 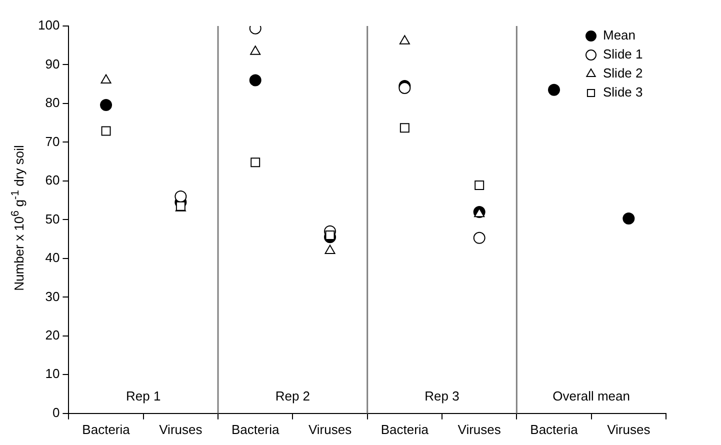 What do you see at coordinates (49, 25) in the screenshot?
I see `y-tick-label: 100` at bounding box center [49, 25].